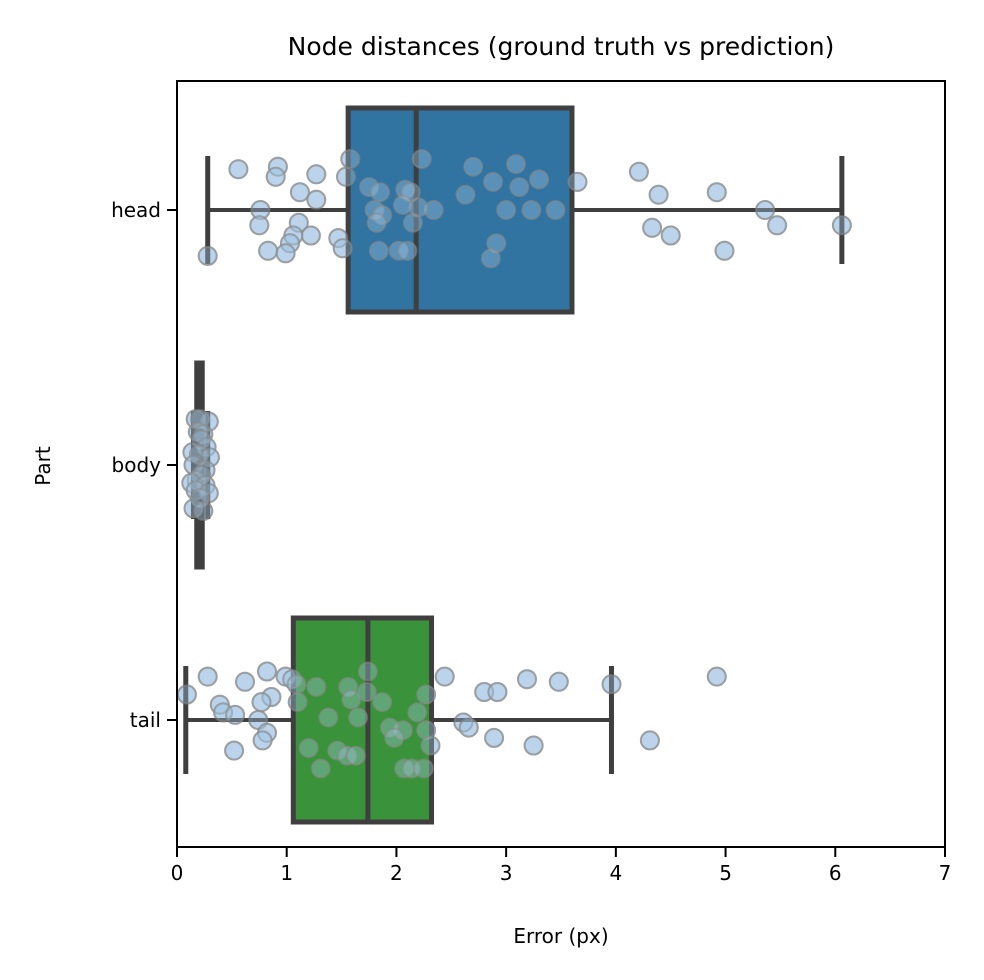  I want to click on y-tick-label-head: head, so click(136, 210).